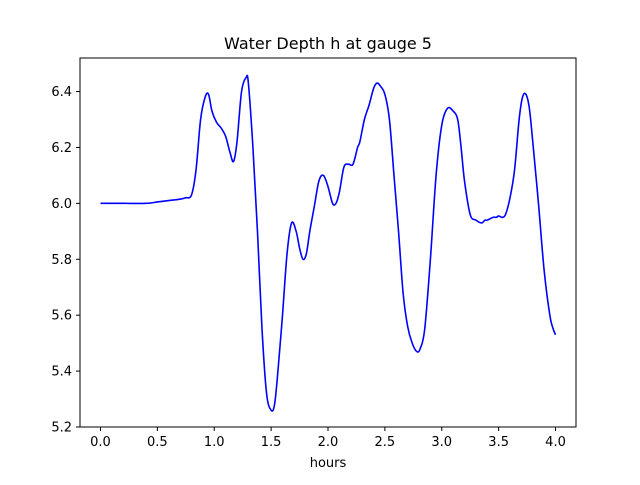  I want to click on y-tick-label: 6.0, so click(61, 204).